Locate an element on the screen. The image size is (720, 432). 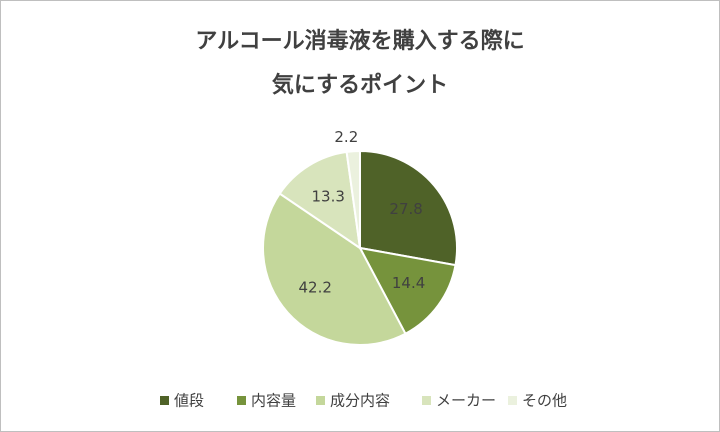
legend-label: 成分内容 is located at coordinates (360, 401).